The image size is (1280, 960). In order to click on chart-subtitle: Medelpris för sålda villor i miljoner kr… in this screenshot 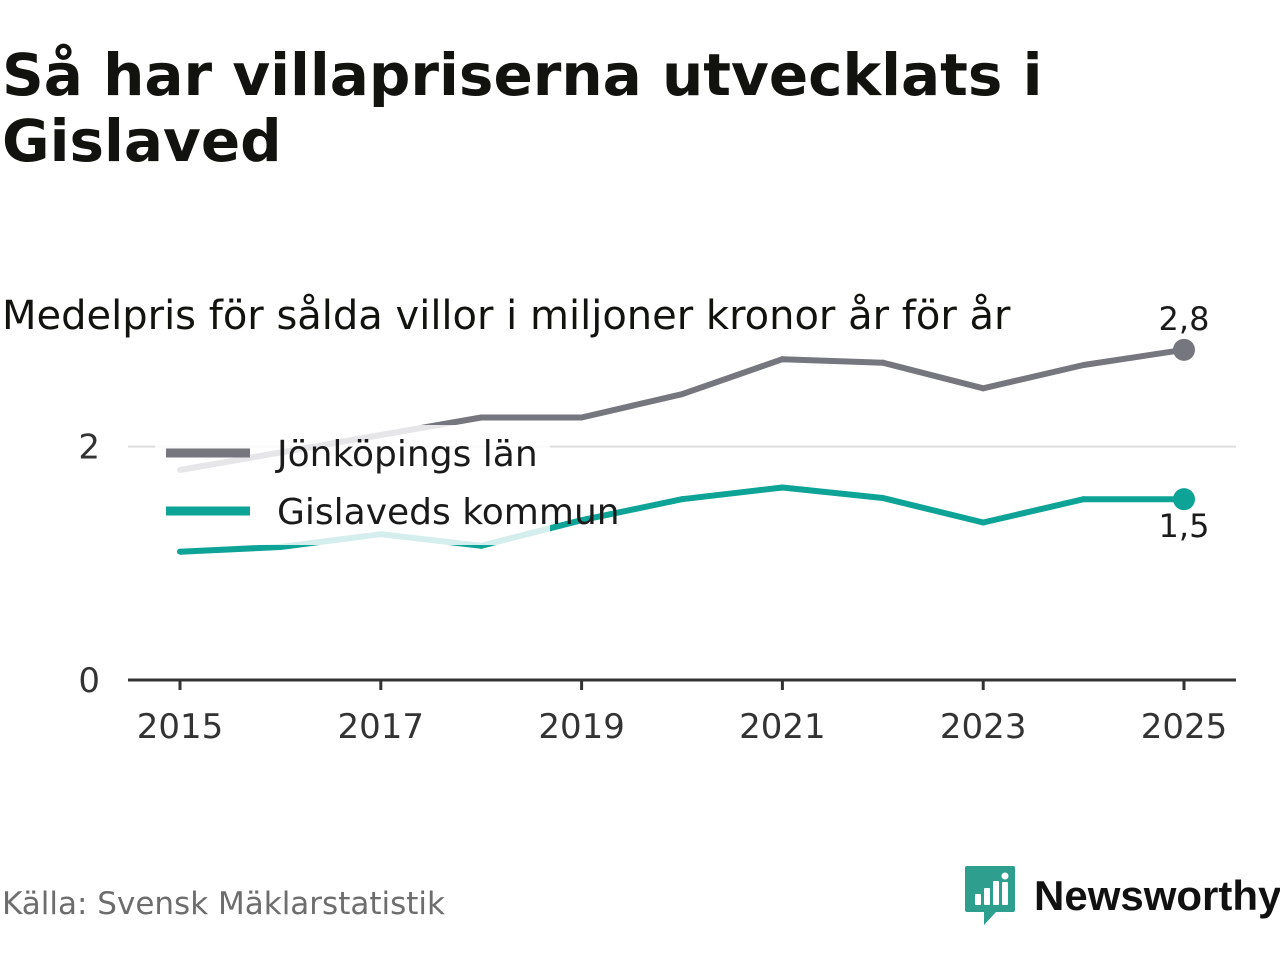, I will do `click(506, 316)`.